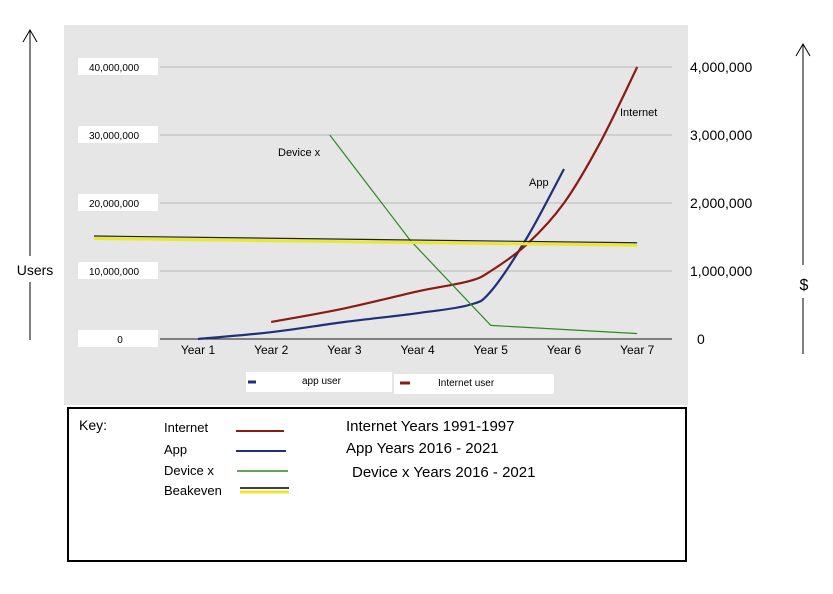  I want to click on series-line-device-x, so click(483, 234).